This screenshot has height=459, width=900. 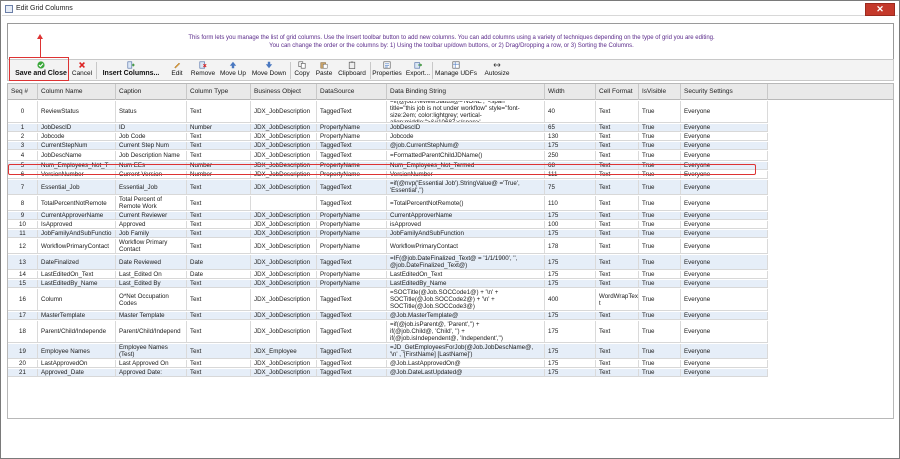 What do you see at coordinates (74, 331) in the screenshot?
I see `cell-text: Parent/Child/Independe` at bounding box center [74, 331].